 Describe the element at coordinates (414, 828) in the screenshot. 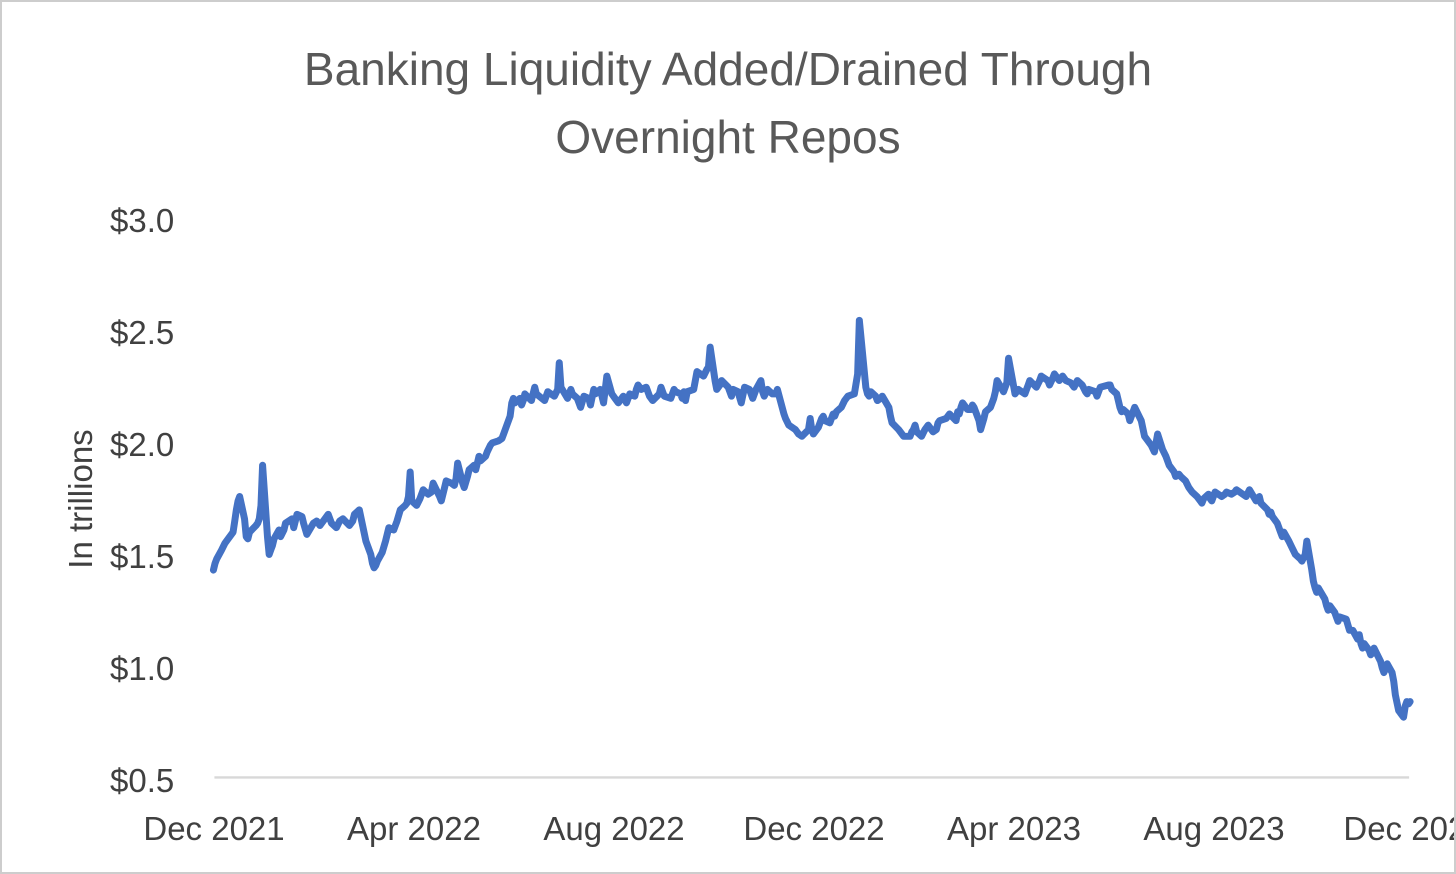

I see `x-tick-label: Apr 2022` at that location.